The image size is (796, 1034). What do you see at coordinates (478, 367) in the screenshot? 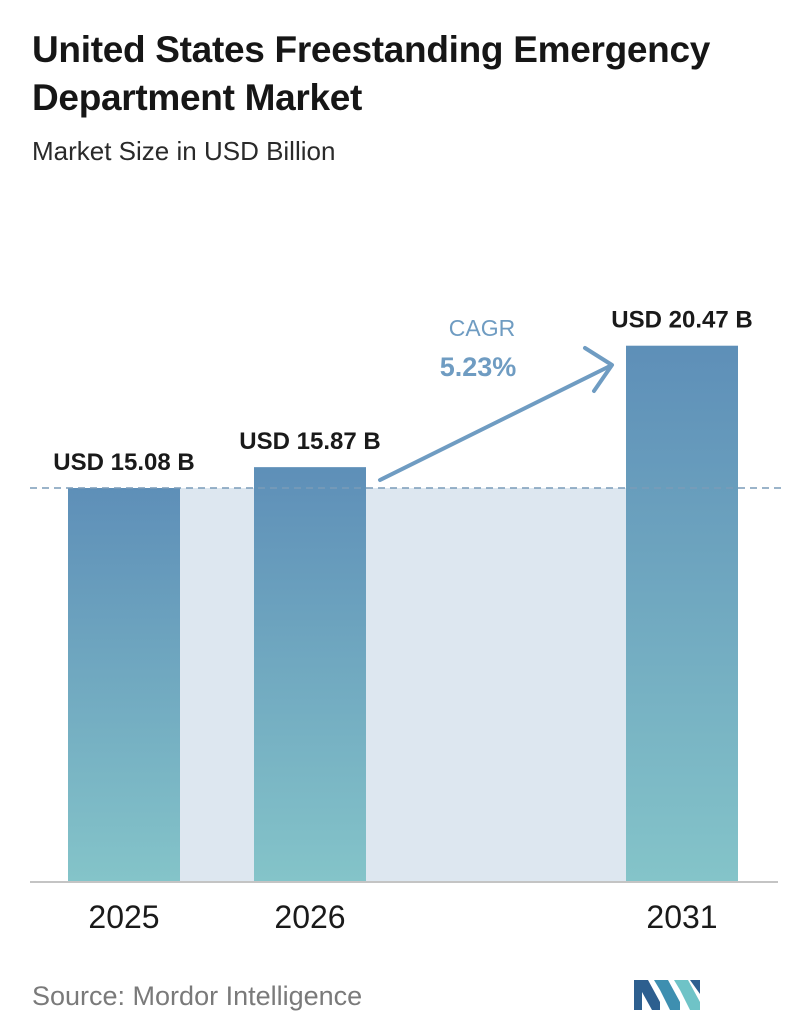
I see `cagr-value: 5.23%` at bounding box center [478, 367].